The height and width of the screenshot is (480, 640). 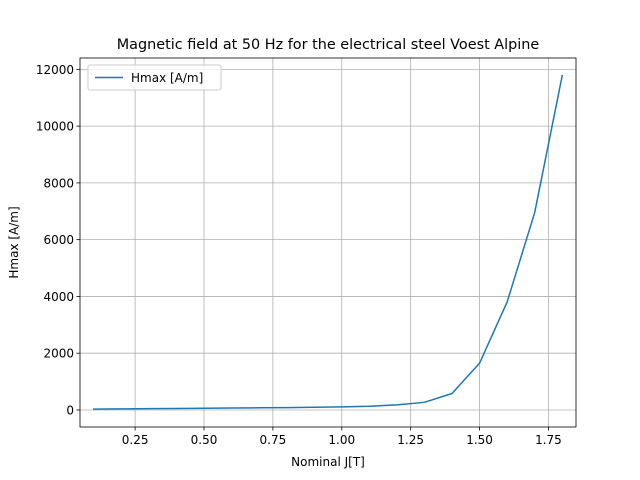 What do you see at coordinates (55, 127) in the screenshot?
I see `y-tick-label: 10000` at bounding box center [55, 127].